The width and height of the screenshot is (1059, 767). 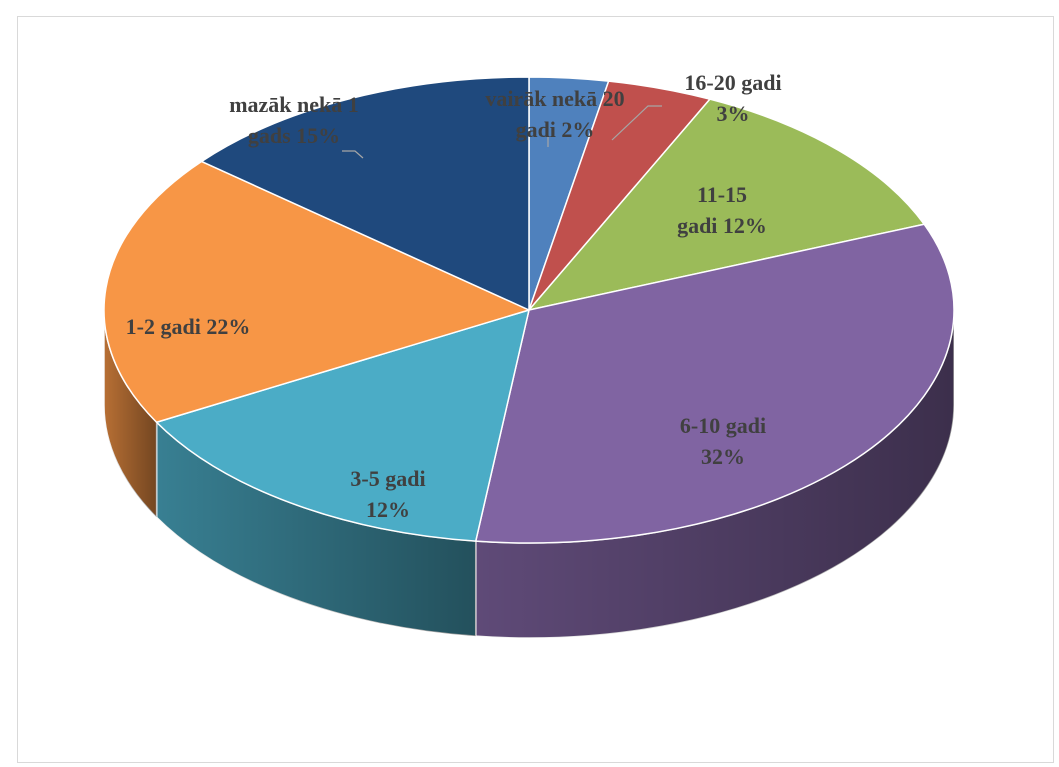 I want to click on data-label-0: vairāk nekā 20 gadi 2%, so click(x=554, y=114).